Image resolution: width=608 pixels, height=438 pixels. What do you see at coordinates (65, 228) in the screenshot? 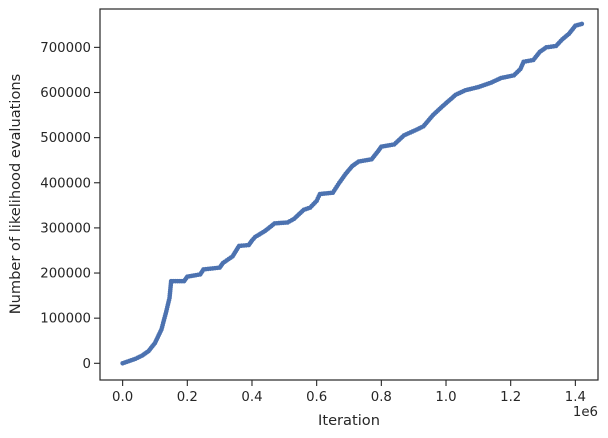
I see `y-tick-label: 300000` at bounding box center [65, 228].